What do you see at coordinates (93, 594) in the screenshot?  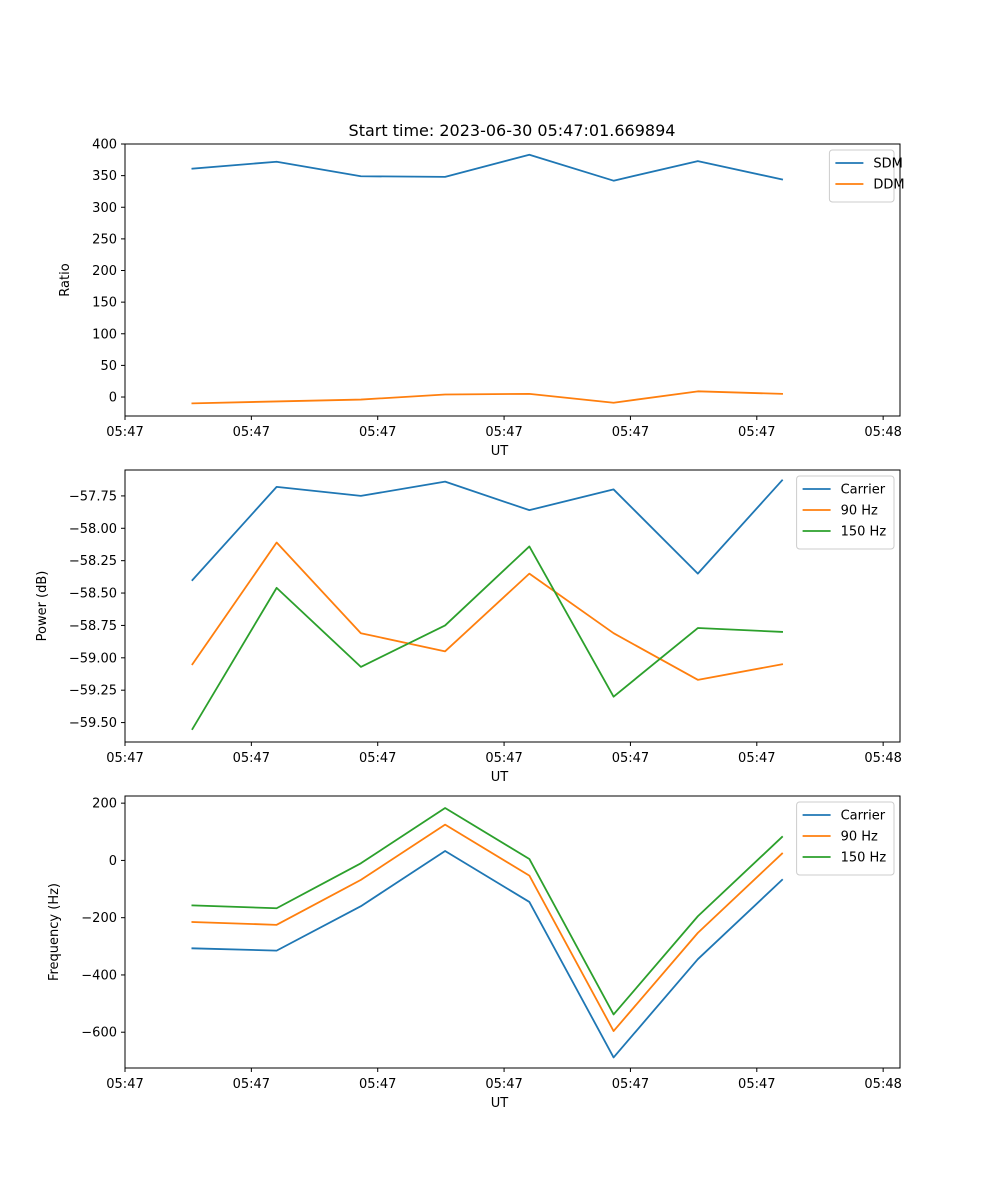 I see `y-tick-label: −58.50` at bounding box center [93, 594].